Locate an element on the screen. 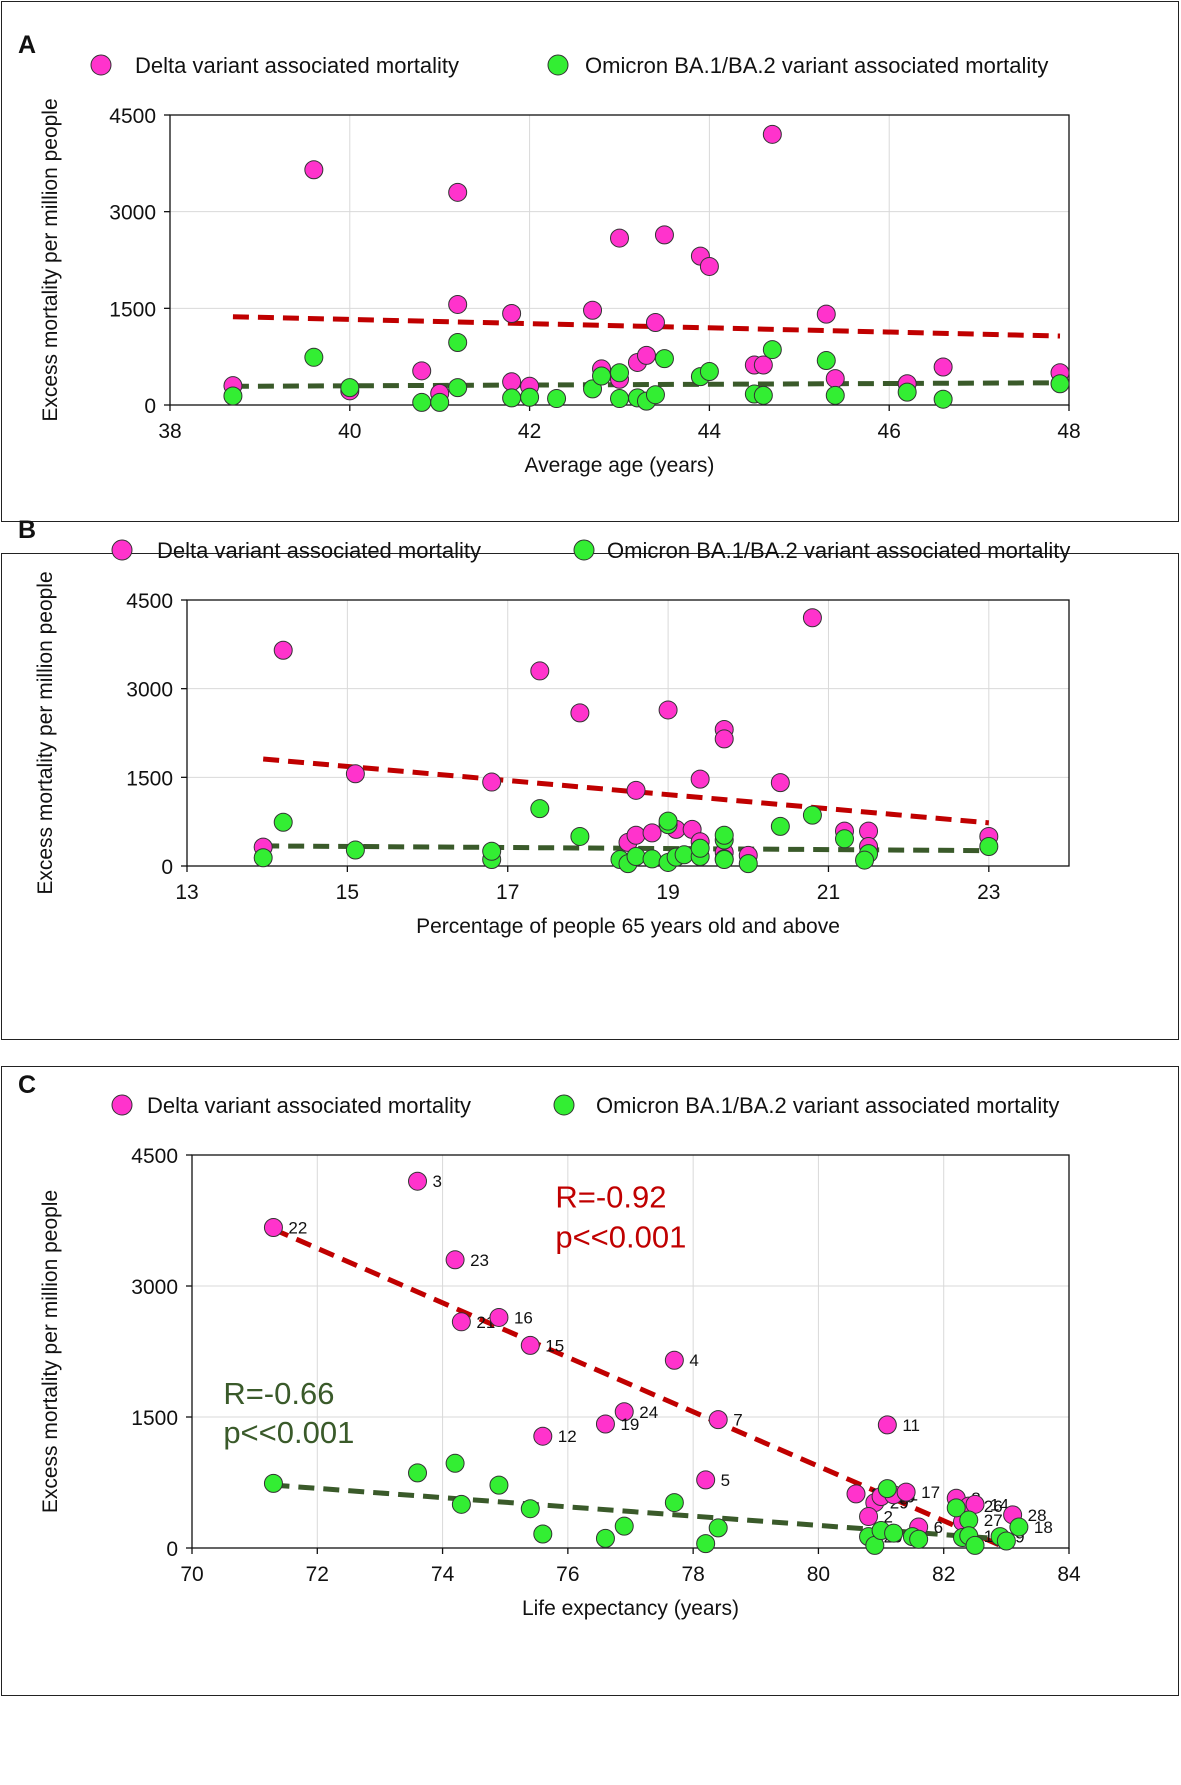  x-tick-label: 46 is located at coordinates (889, 431).